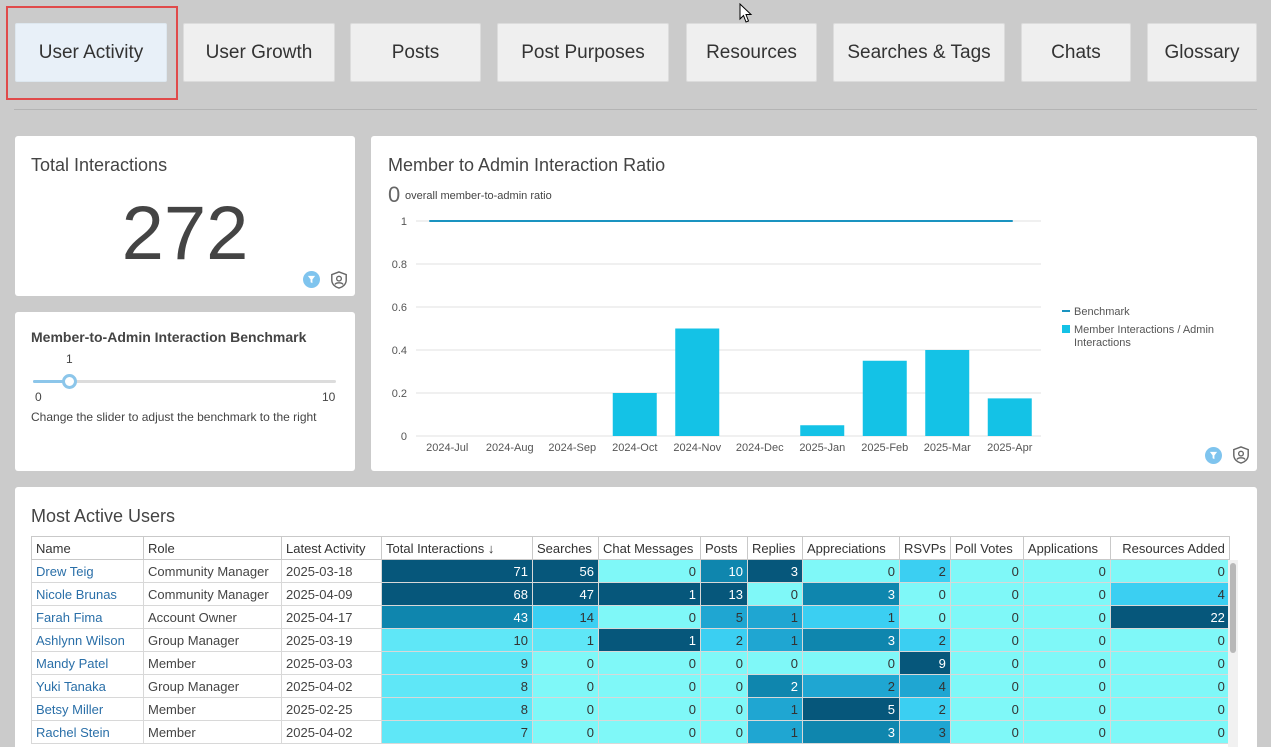 The image size is (1271, 747). Describe the element at coordinates (457, 548) in the screenshot. I see `column-header: Total Interactions ↓` at that location.